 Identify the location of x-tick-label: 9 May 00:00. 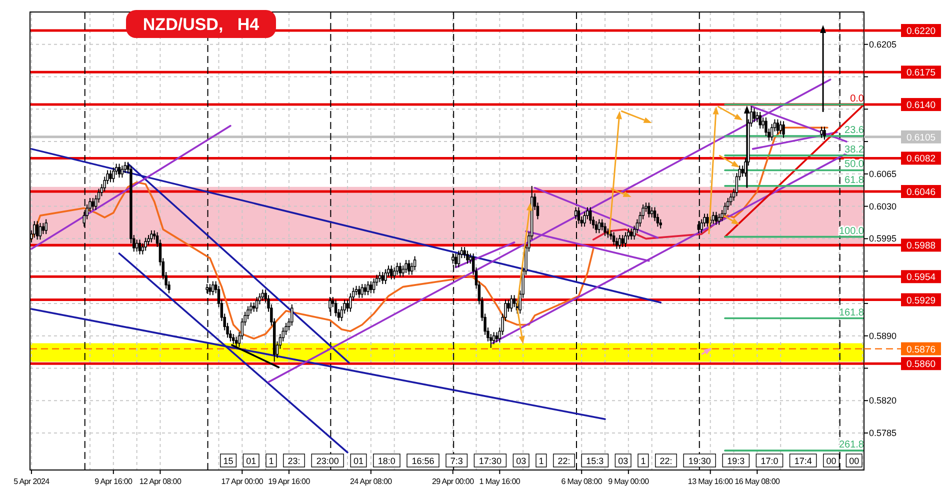
(629, 481).